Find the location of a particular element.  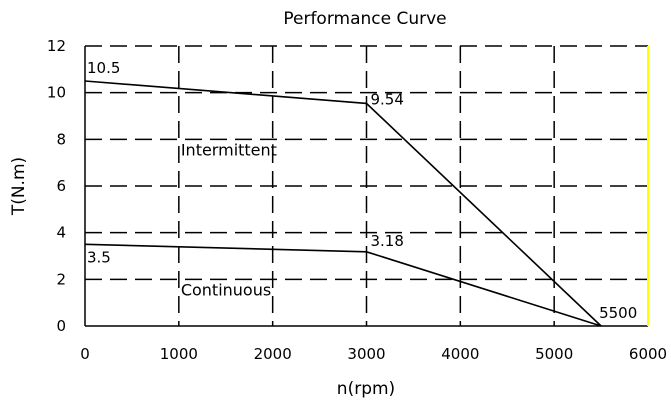

point-label-5500: 5500 is located at coordinates (618, 313).